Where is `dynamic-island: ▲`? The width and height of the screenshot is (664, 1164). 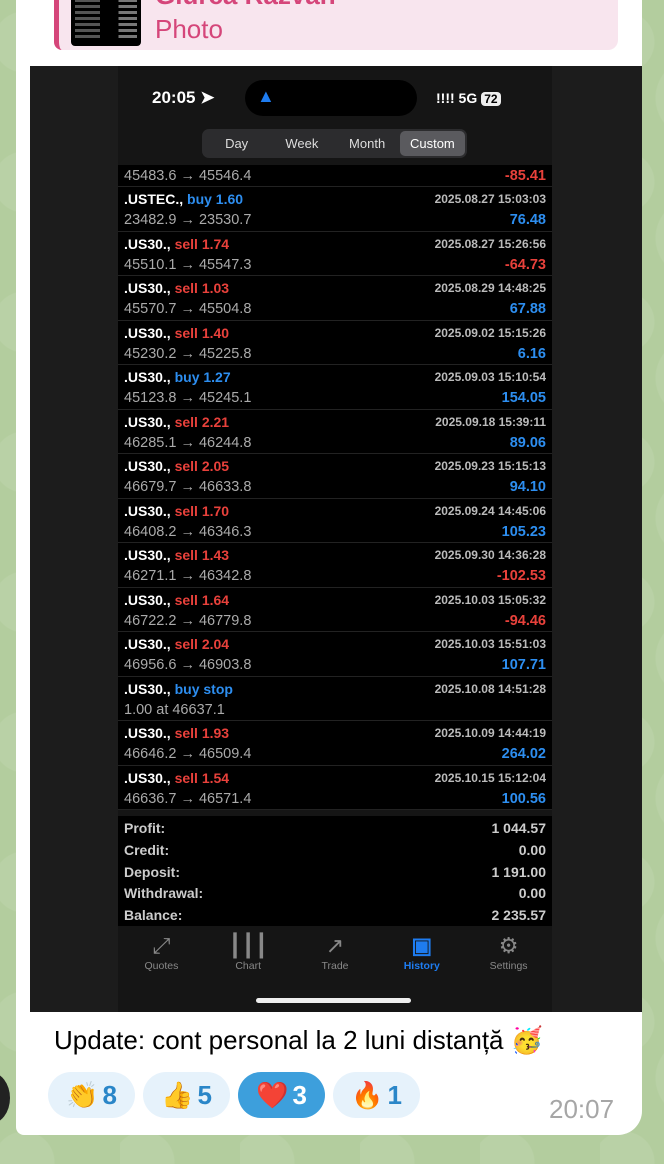
dynamic-island: ▲ is located at coordinates (331, 98).